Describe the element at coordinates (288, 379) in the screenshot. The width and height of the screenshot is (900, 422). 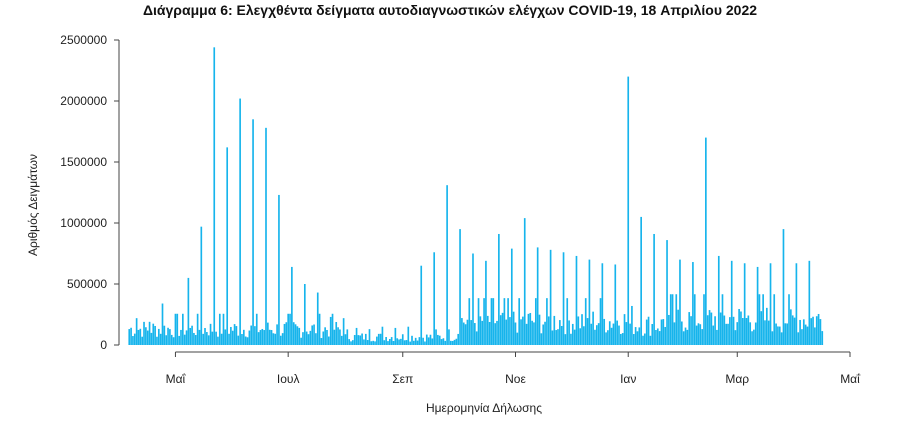
I see `x-tick-label: Ιουλ` at that location.